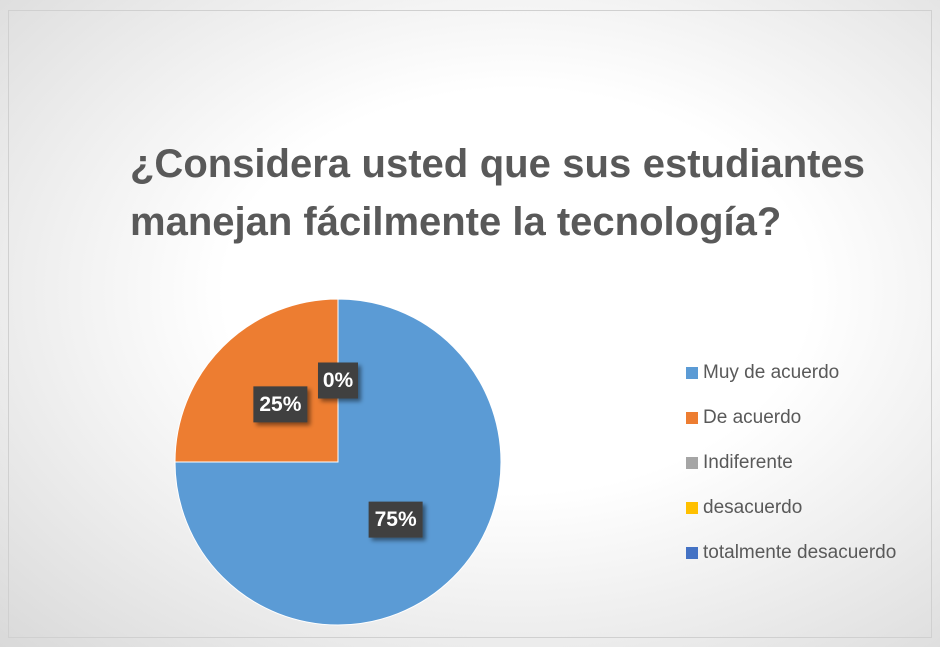 This screenshot has width=940, height=647. I want to click on data-label-text: 25%, so click(280, 404).